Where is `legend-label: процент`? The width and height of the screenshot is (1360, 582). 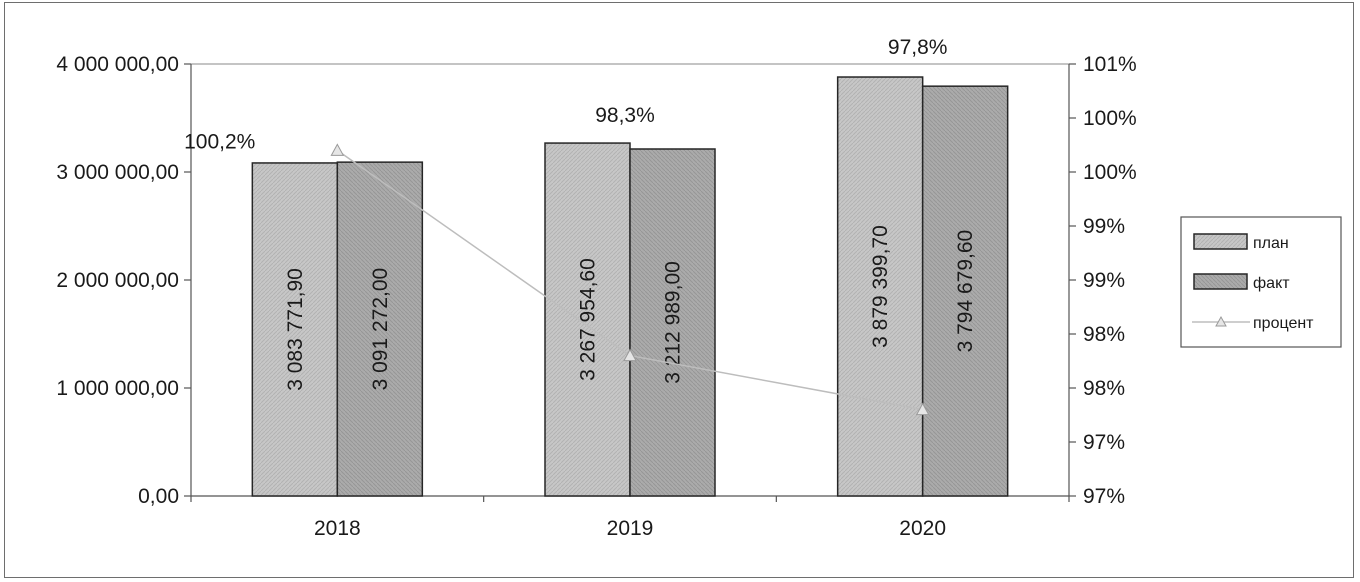 legend-label: процент is located at coordinates (1283, 323).